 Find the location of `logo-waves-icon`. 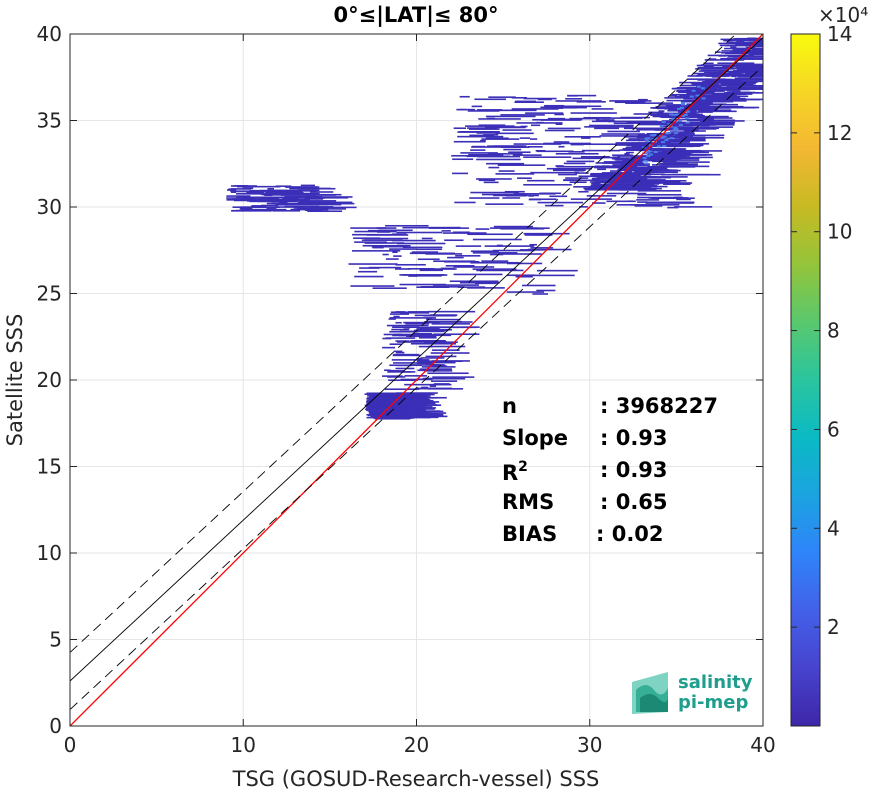

logo-waves-icon is located at coordinates (650, 693).